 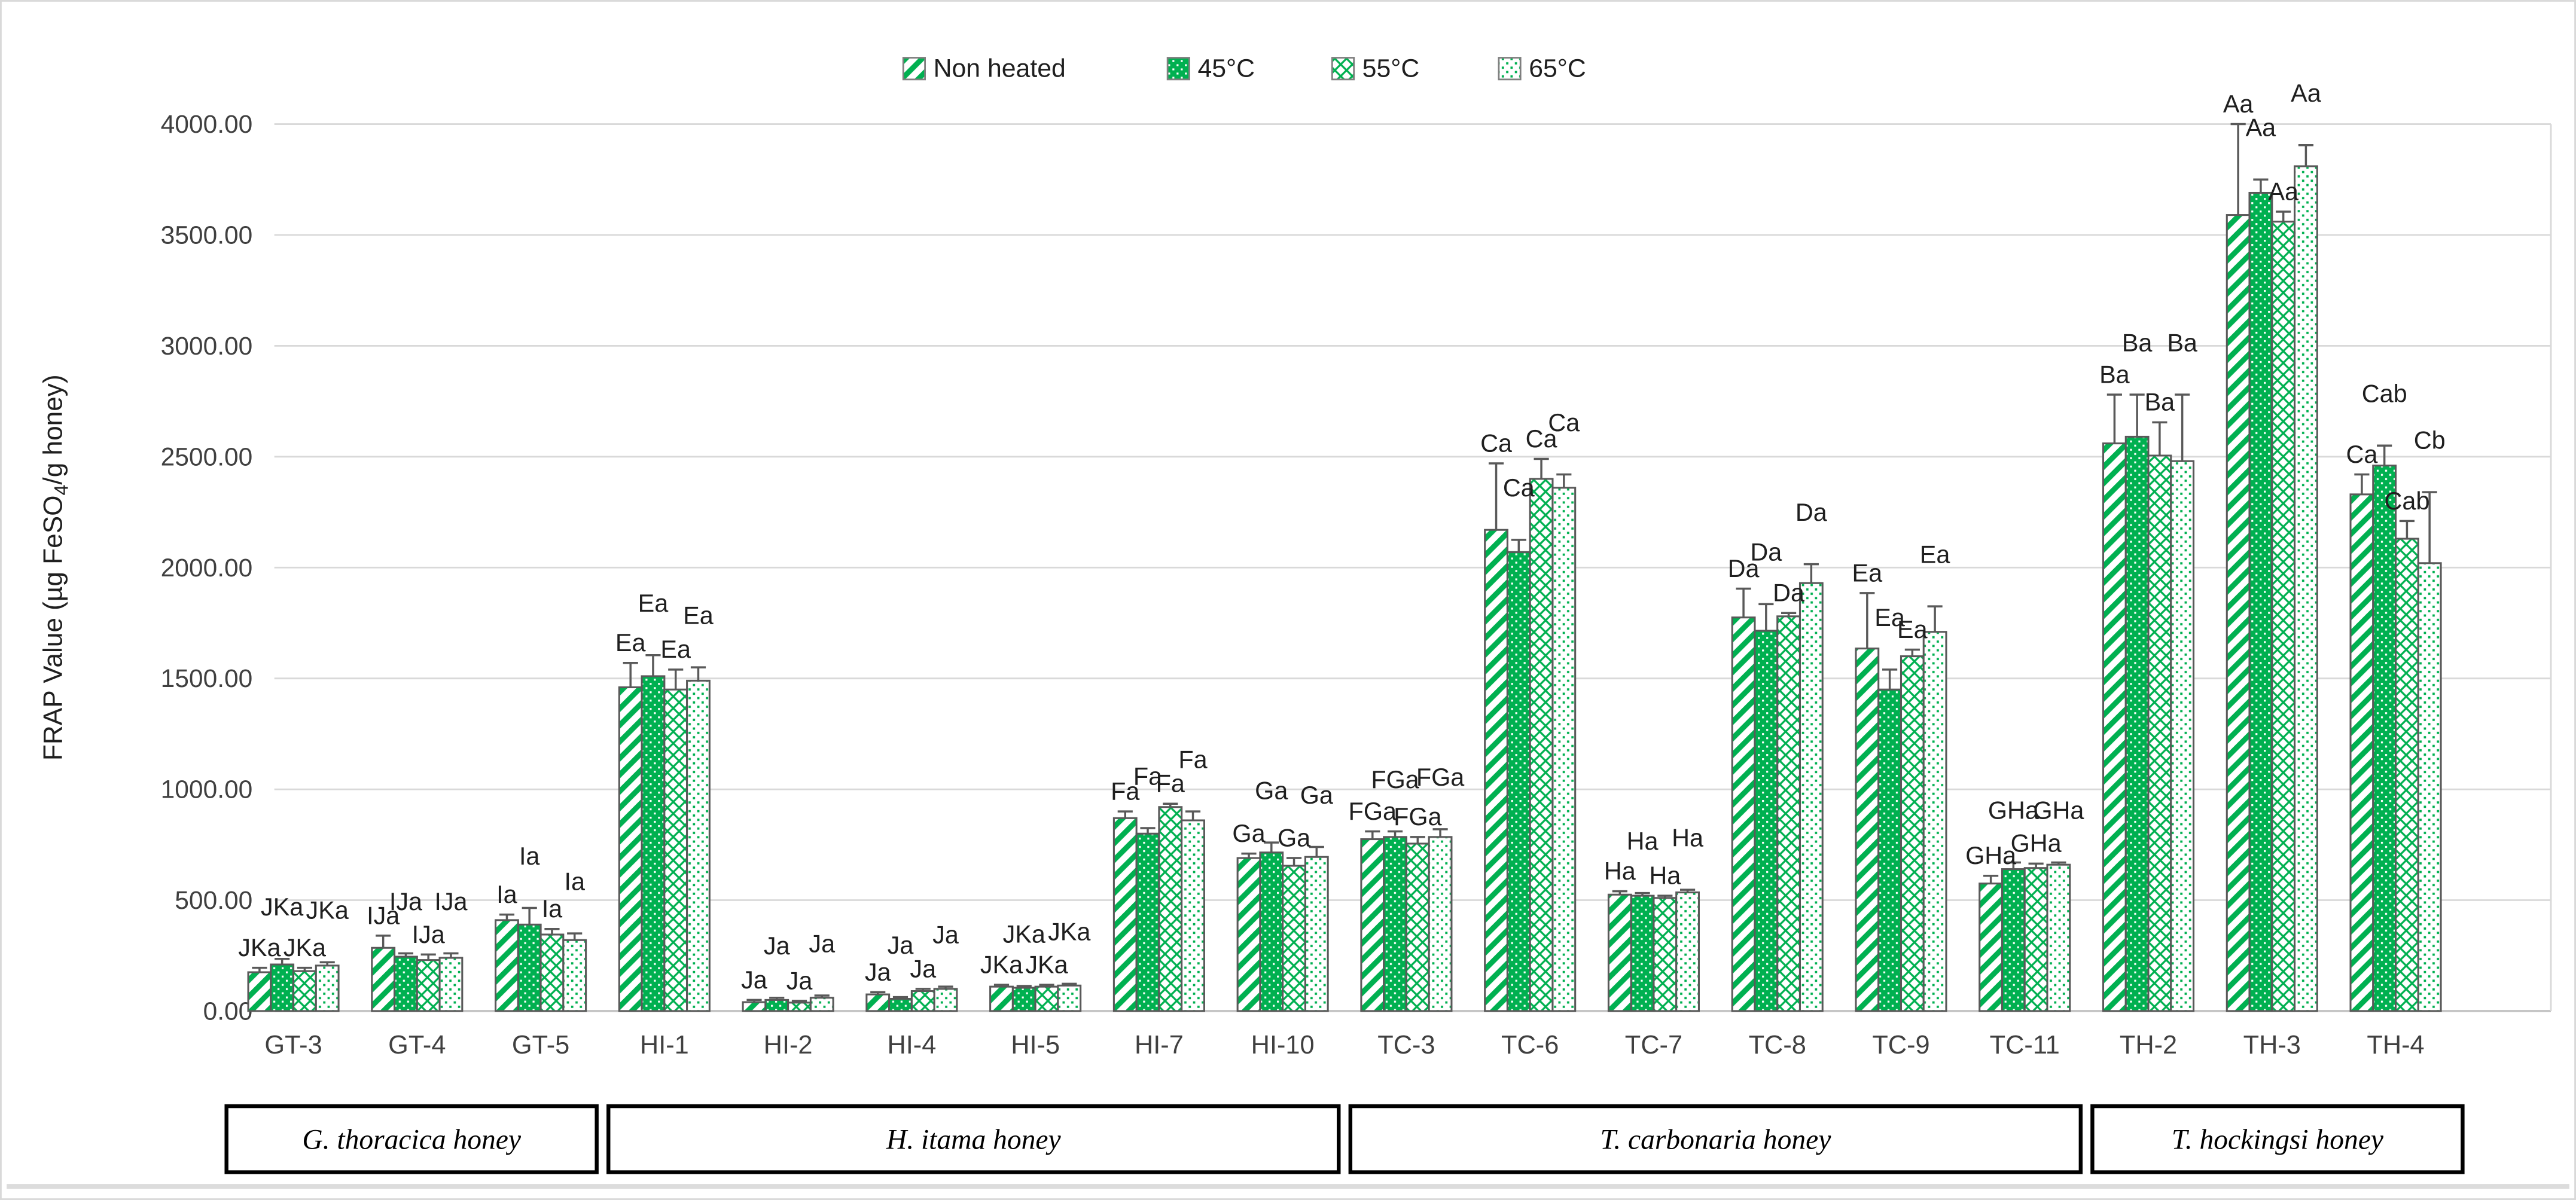 What do you see at coordinates (1868, 830) in the screenshot?
I see `bar-TC-9-nonheated` at bounding box center [1868, 830].